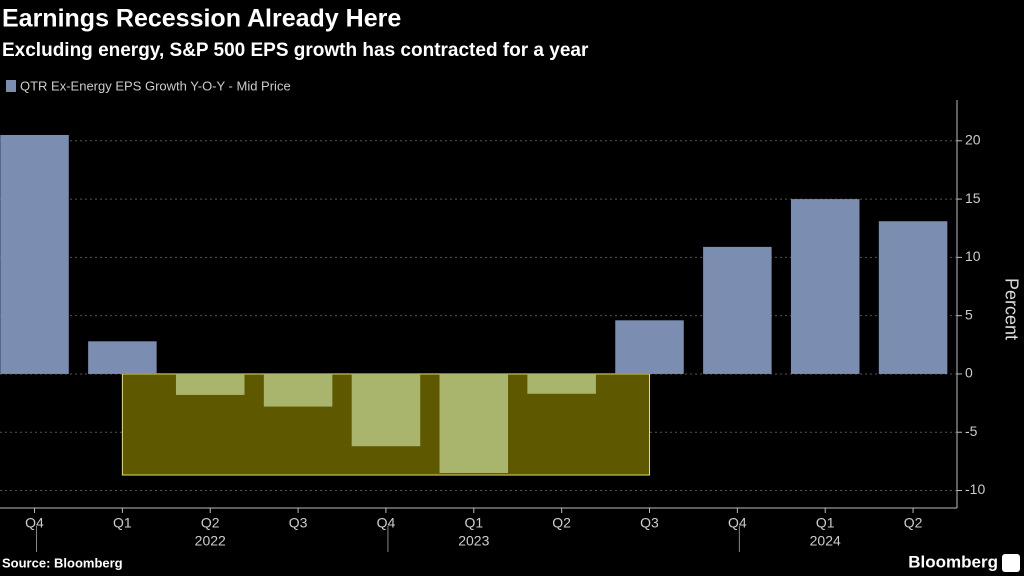  Describe the element at coordinates (210, 541) in the screenshot. I see `x-year-label: 2022` at that location.